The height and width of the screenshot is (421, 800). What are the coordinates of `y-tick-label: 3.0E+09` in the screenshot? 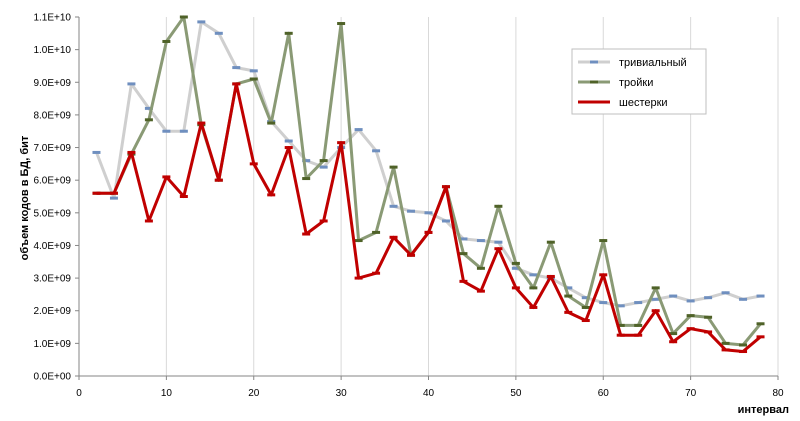 It's located at (52, 279).